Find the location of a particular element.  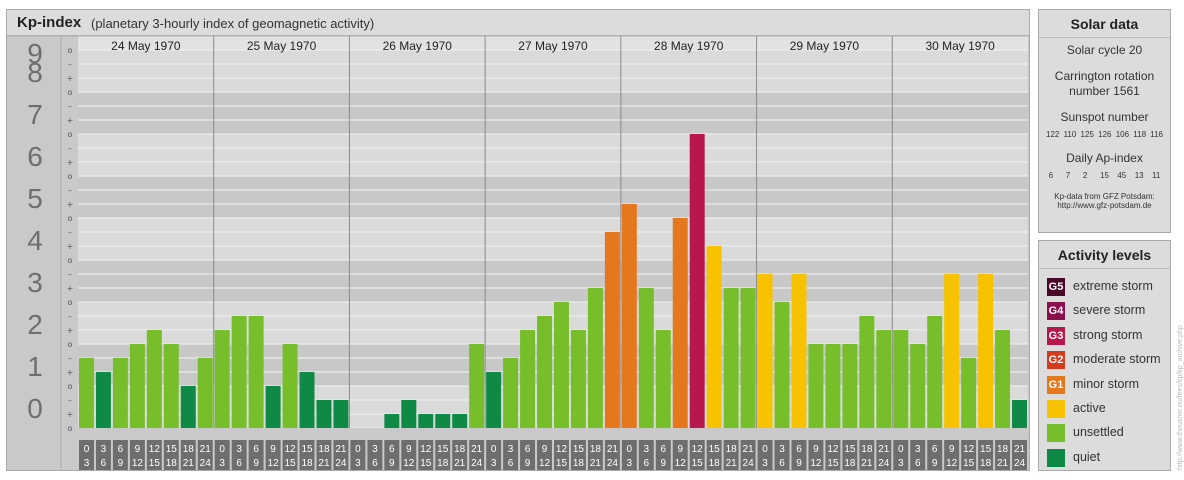

y-minor-mark: o is located at coordinates (70, 428).